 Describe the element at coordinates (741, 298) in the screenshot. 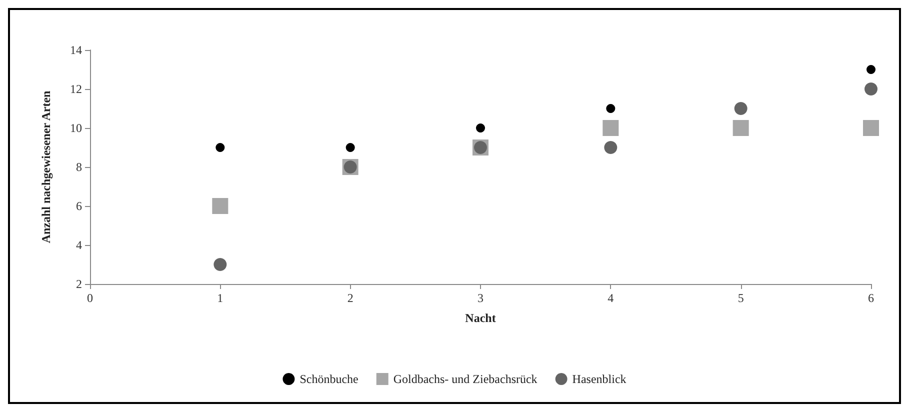

I see `x-tick-label: 5` at that location.